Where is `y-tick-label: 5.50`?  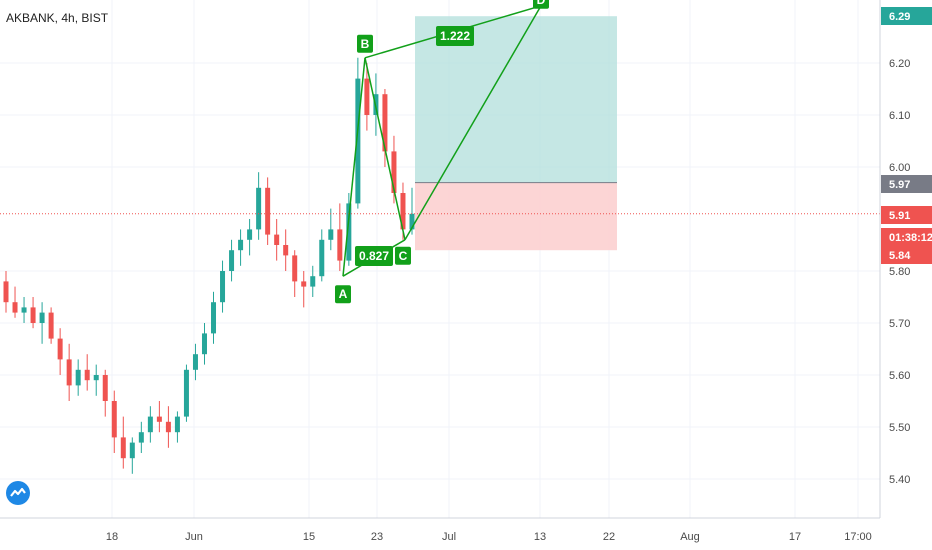
y-tick-label: 5.50 is located at coordinates (899, 428).